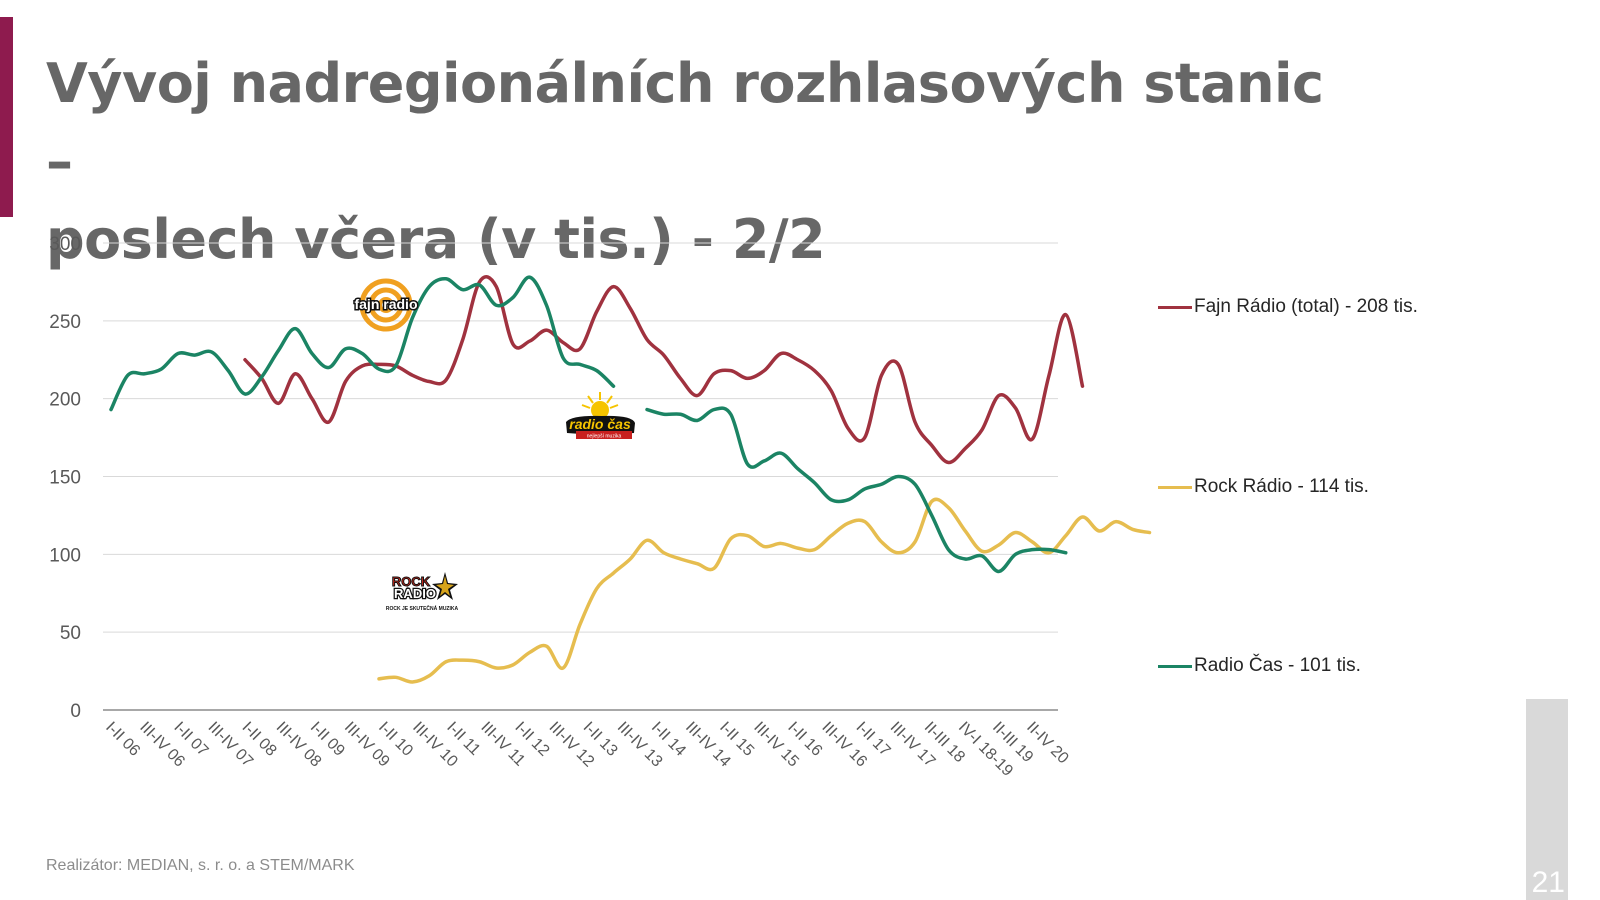  I want to click on legend-item-fajn-radio: Fajn Rádio (total) - 208 tis., so click(1288, 307).